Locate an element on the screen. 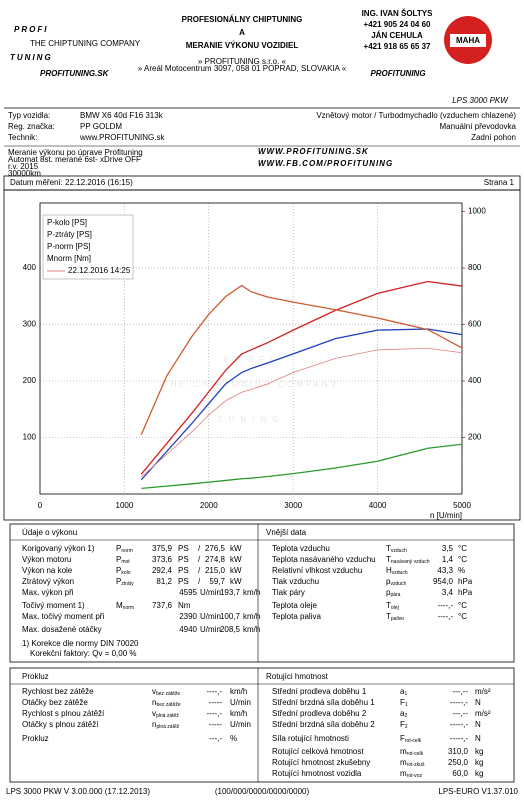 The width and height of the screenshot is (524, 800). row-unit: hPa is located at coordinates (465, 592).